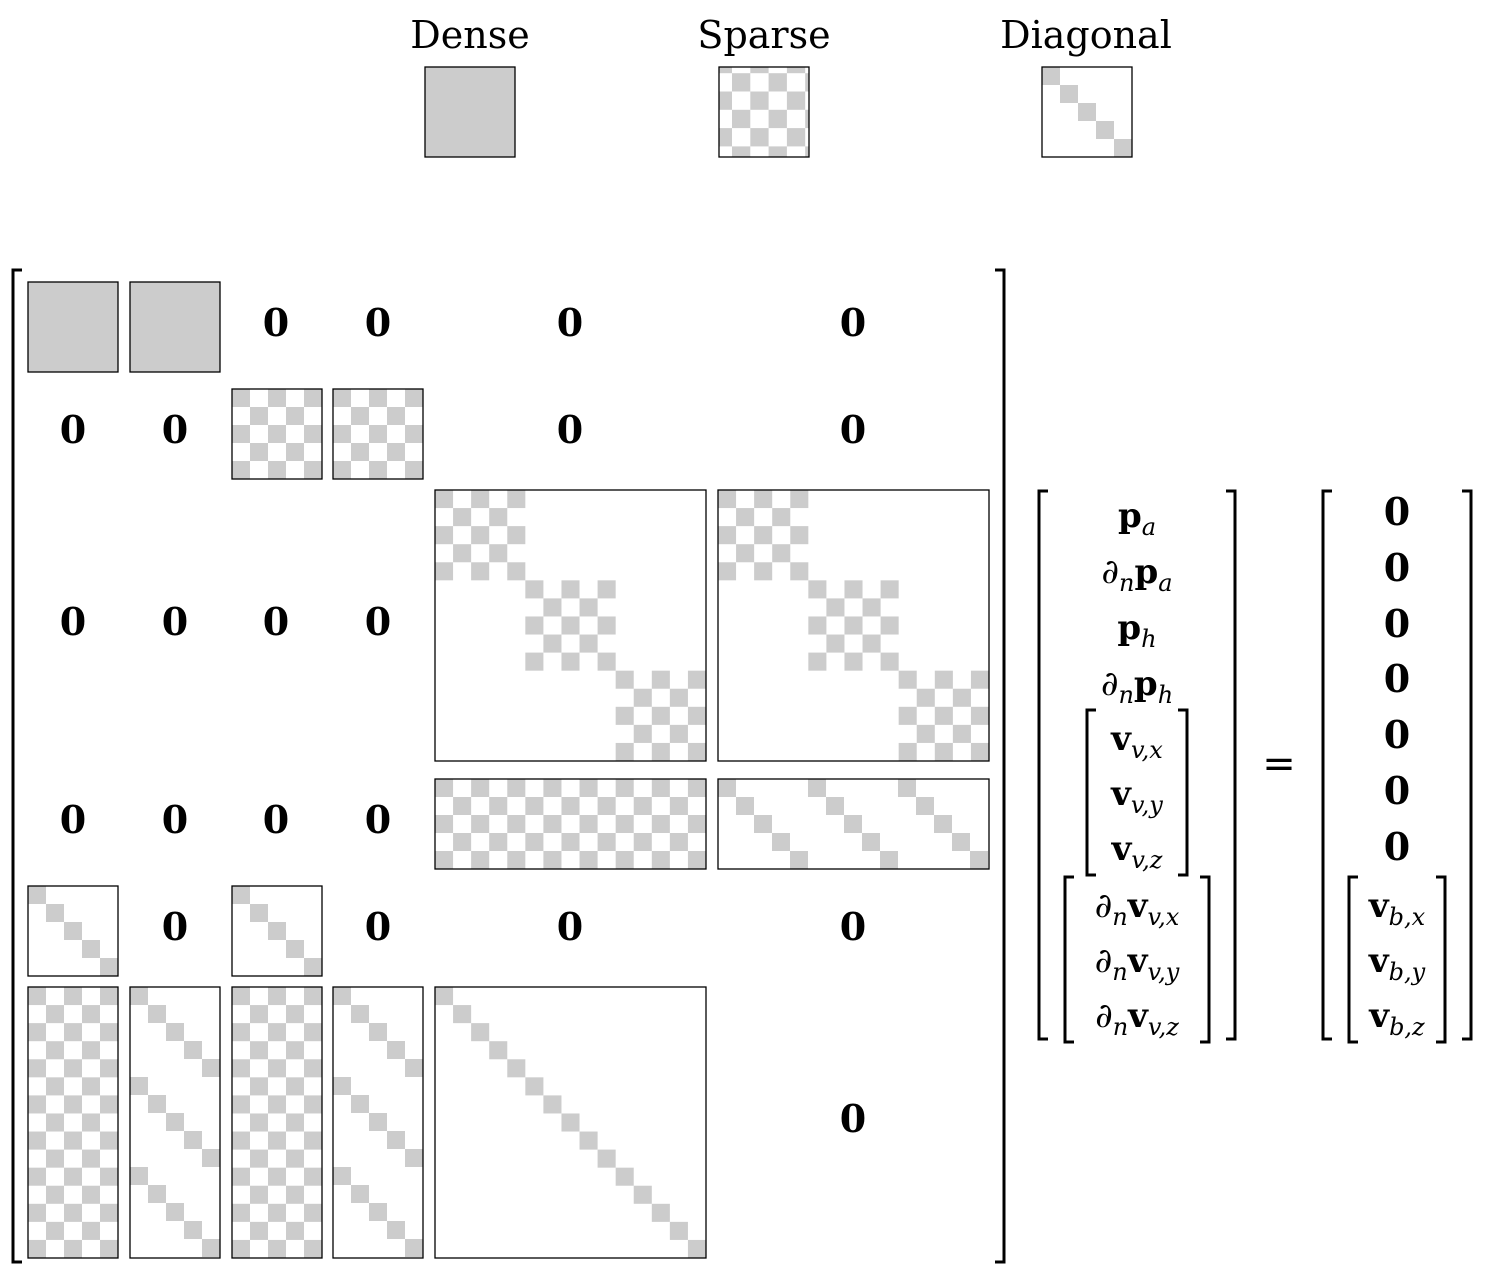 This screenshot has width=1492, height=1280. What do you see at coordinates (1000, 766) in the screenshot?
I see `matrix-right-bracket` at bounding box center [1000, 766].